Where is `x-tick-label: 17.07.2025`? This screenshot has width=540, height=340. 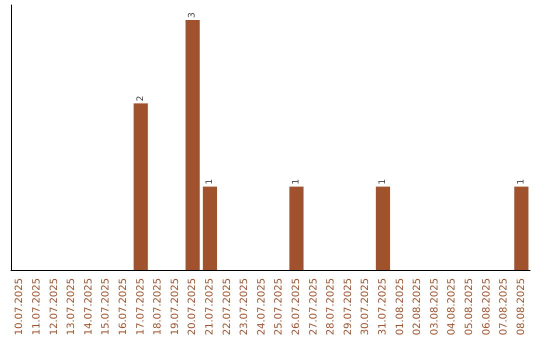 x-tick-label: 17.07.2025 is located at coordinates (140, 307).